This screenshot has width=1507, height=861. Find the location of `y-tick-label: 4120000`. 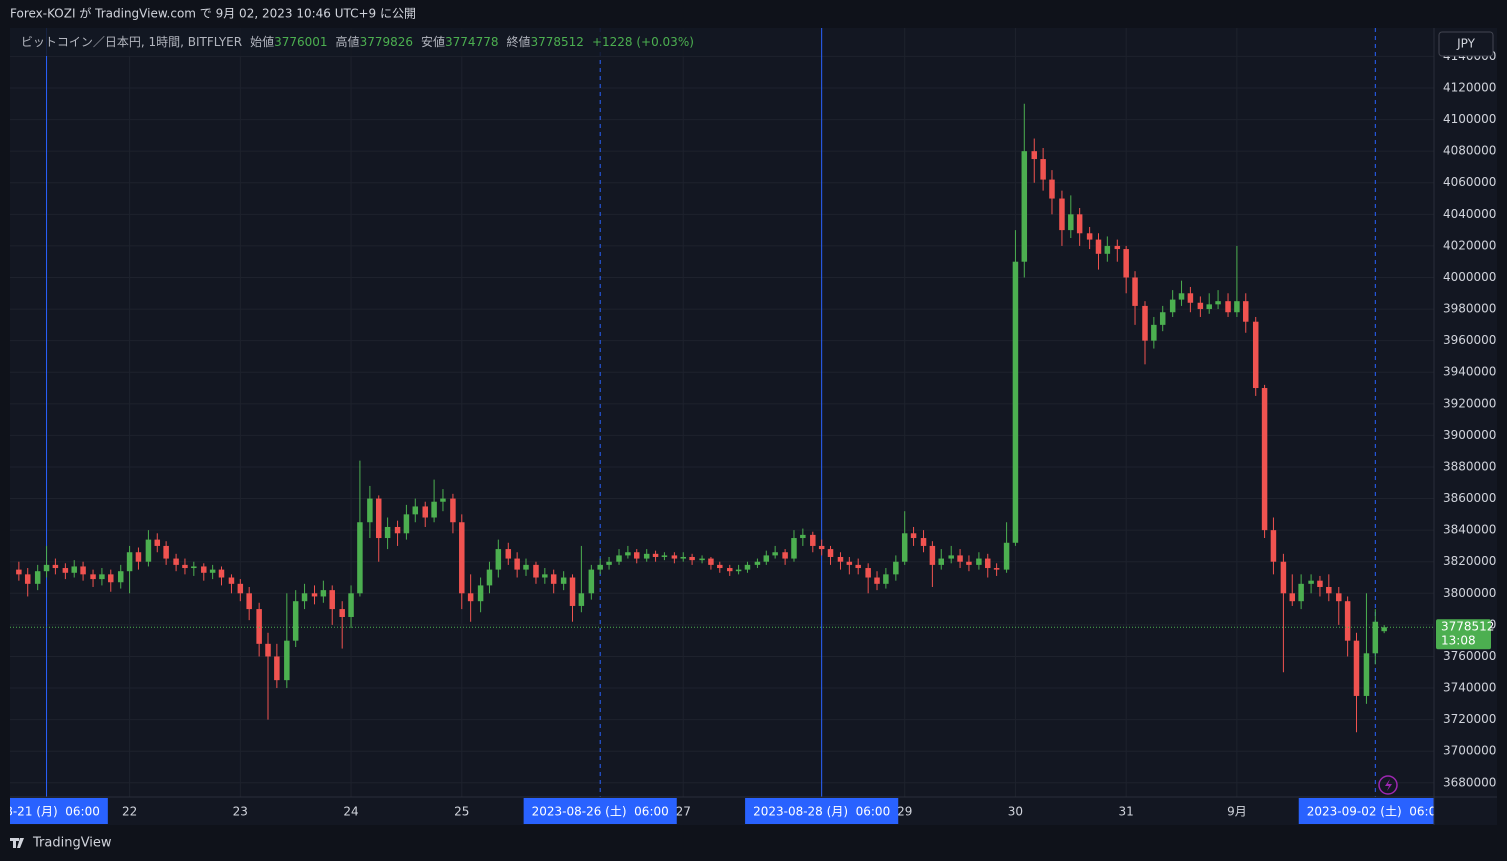

y-tick-label: 4120000 is located at coordinates (1469, 88).